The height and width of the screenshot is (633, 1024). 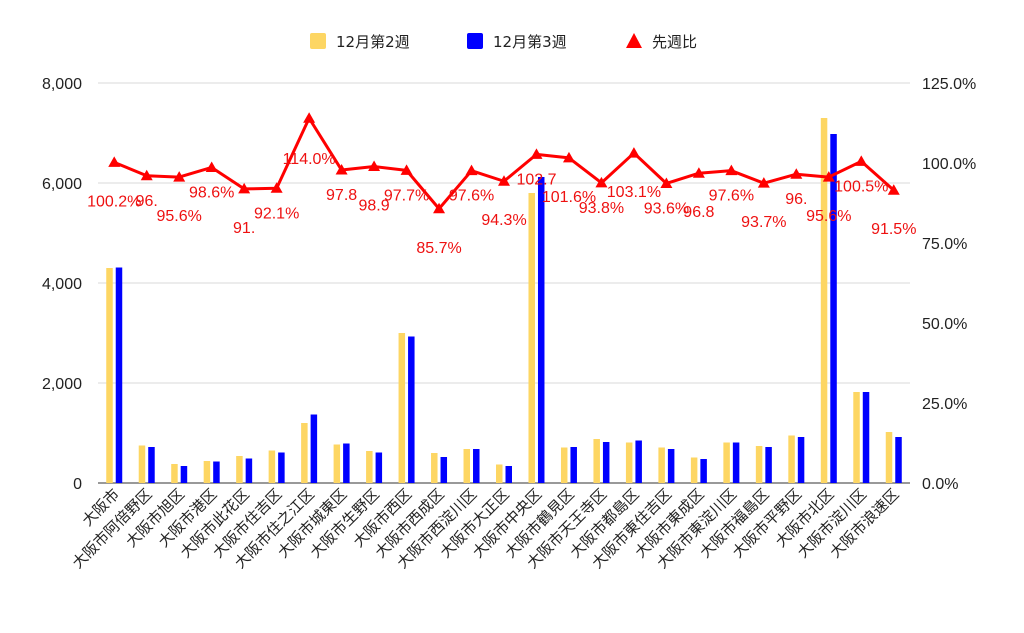 What do you see at coordinates (536, 179) in the screenshot?
I see `ratio-data-label: 102.7` at bounding box center [536, 179].